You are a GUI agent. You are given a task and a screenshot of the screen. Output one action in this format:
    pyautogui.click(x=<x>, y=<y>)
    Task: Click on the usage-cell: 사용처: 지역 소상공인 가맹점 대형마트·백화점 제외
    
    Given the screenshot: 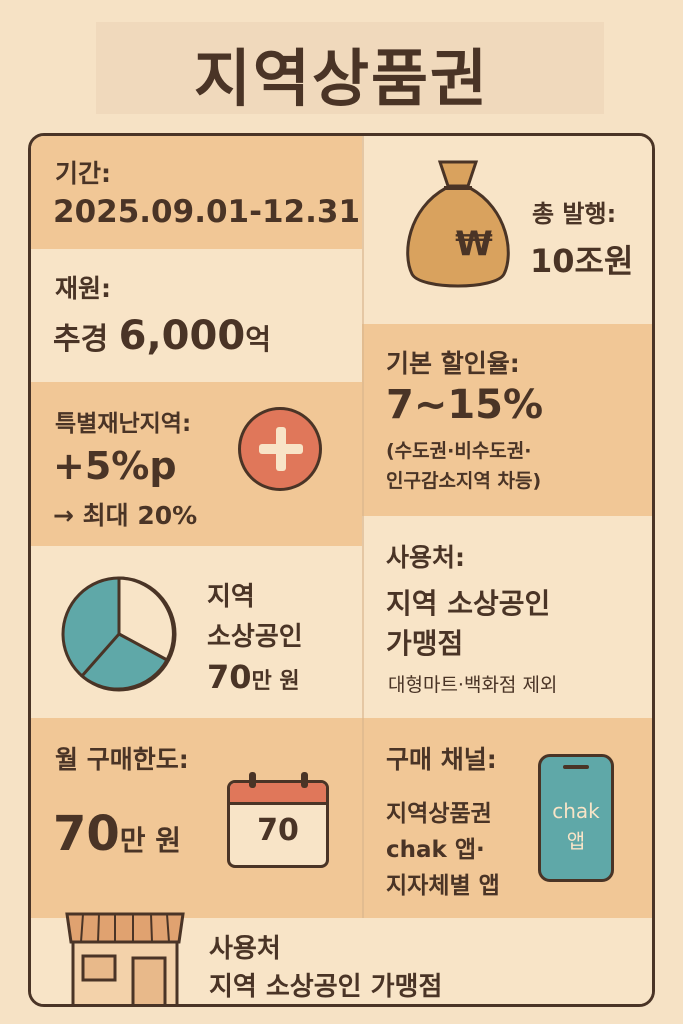 What is the action you would take?
    pyautogui.click(x=507, y=617)
    